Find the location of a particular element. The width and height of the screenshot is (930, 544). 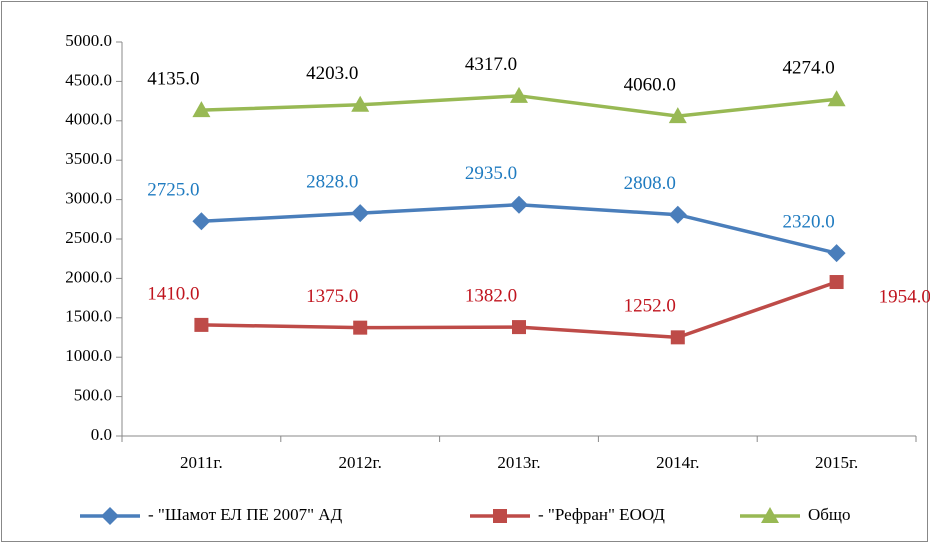

legend-label: - "Рефран" ЕООД is located at coordinates (601, 514).